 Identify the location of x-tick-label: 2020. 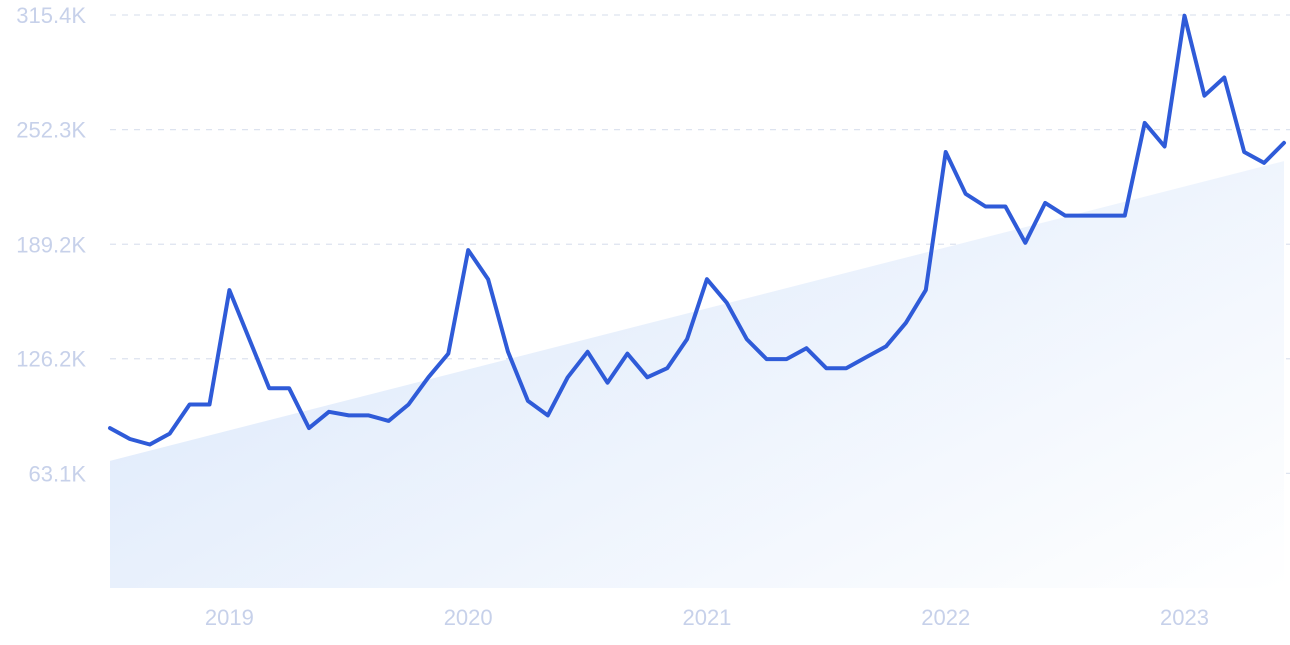
(468, 617).